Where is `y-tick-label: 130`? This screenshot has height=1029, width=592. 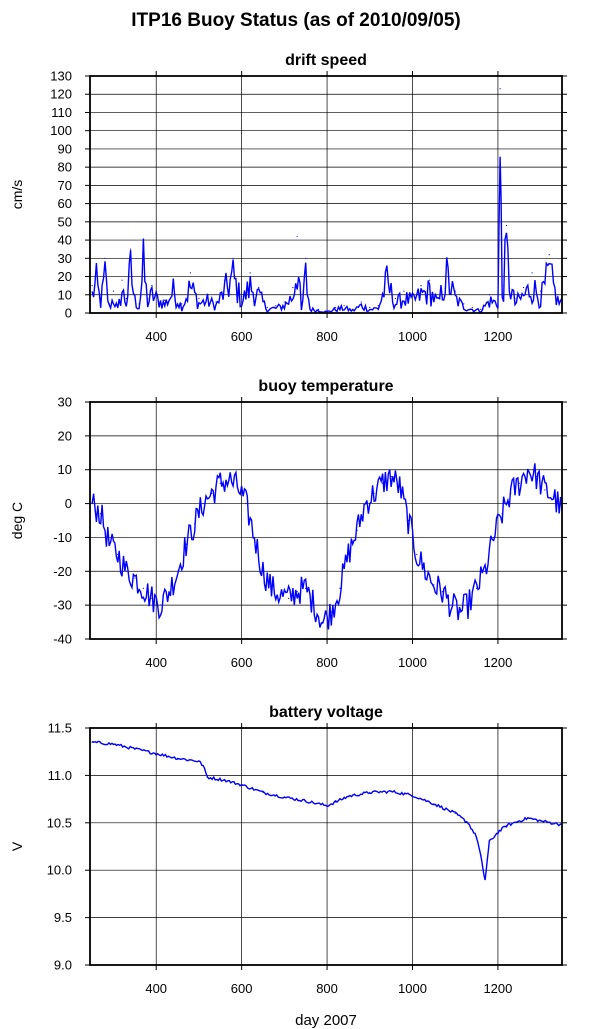 y-tick-label: 130 is located at coordinates (61, 76).